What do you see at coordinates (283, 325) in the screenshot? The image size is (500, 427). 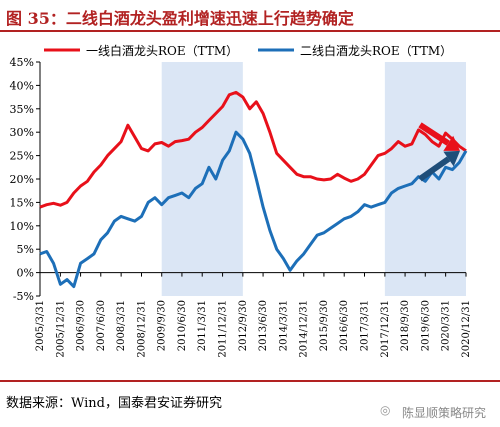 I see `x-tick-label: 2014/3/31` at bounding box center [283, 325].